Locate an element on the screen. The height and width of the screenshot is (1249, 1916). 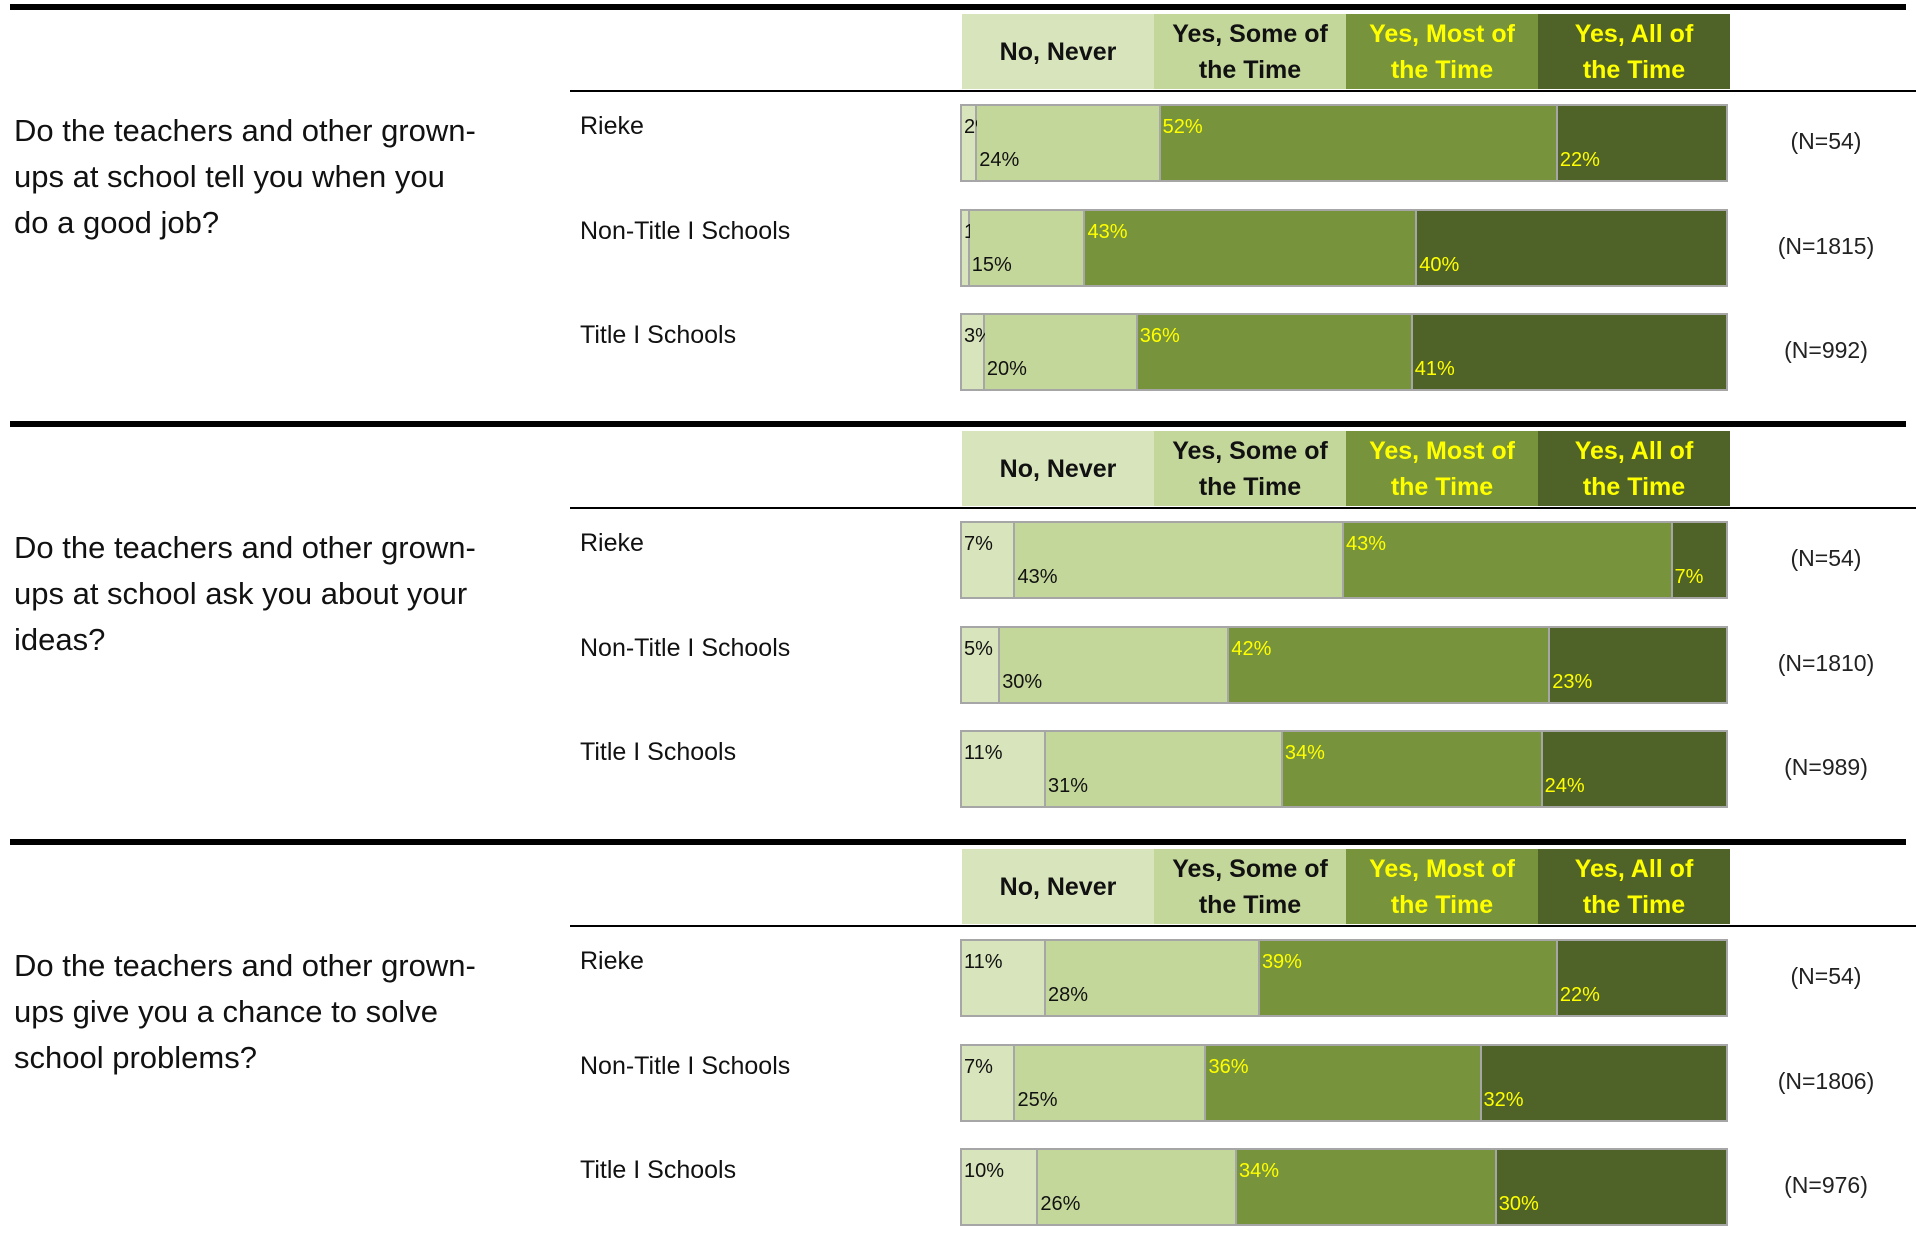
data-label: 22% is located at coordinates (1579, 995).